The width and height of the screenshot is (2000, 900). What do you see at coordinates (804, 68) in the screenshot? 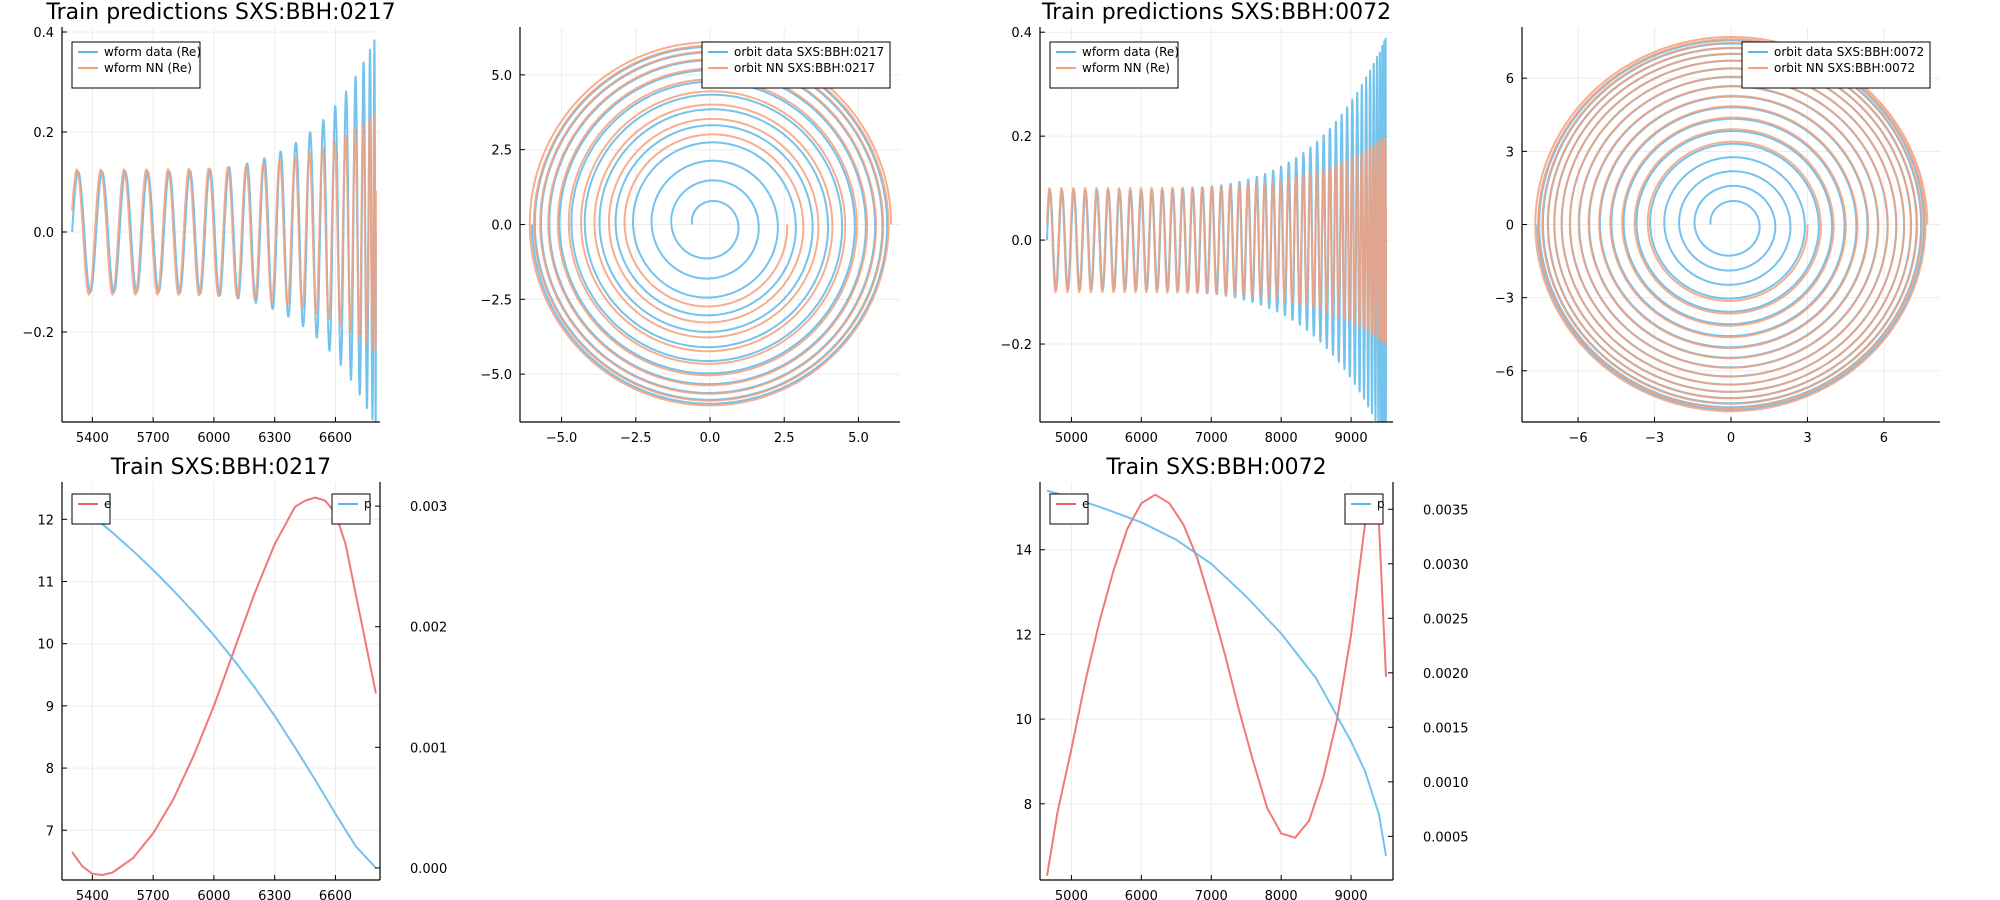
I see `legend-entry: orbit NN SXS:BBH:0217` at bounding box center [804, 68].